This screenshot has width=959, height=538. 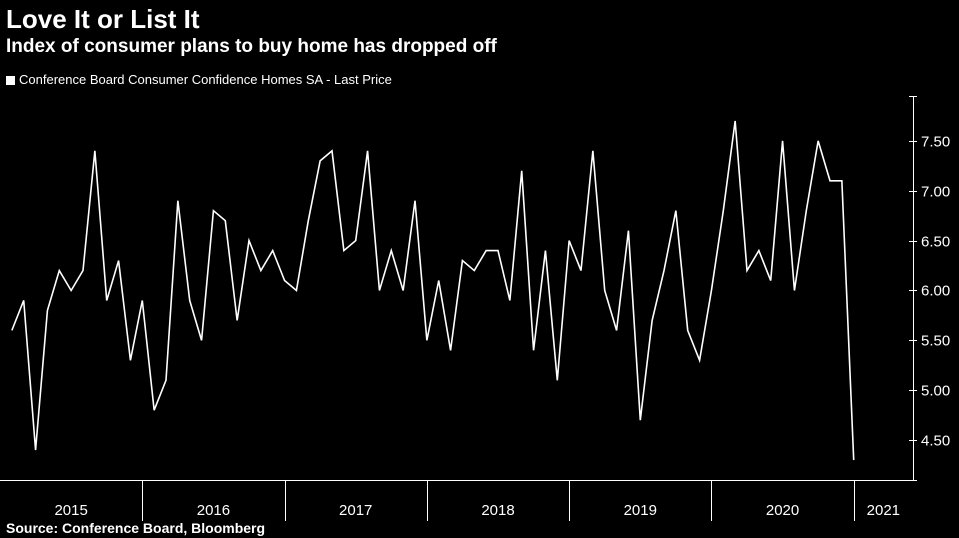 I want to click on y-tick-label: 7.50, so click(x=935, y=142).